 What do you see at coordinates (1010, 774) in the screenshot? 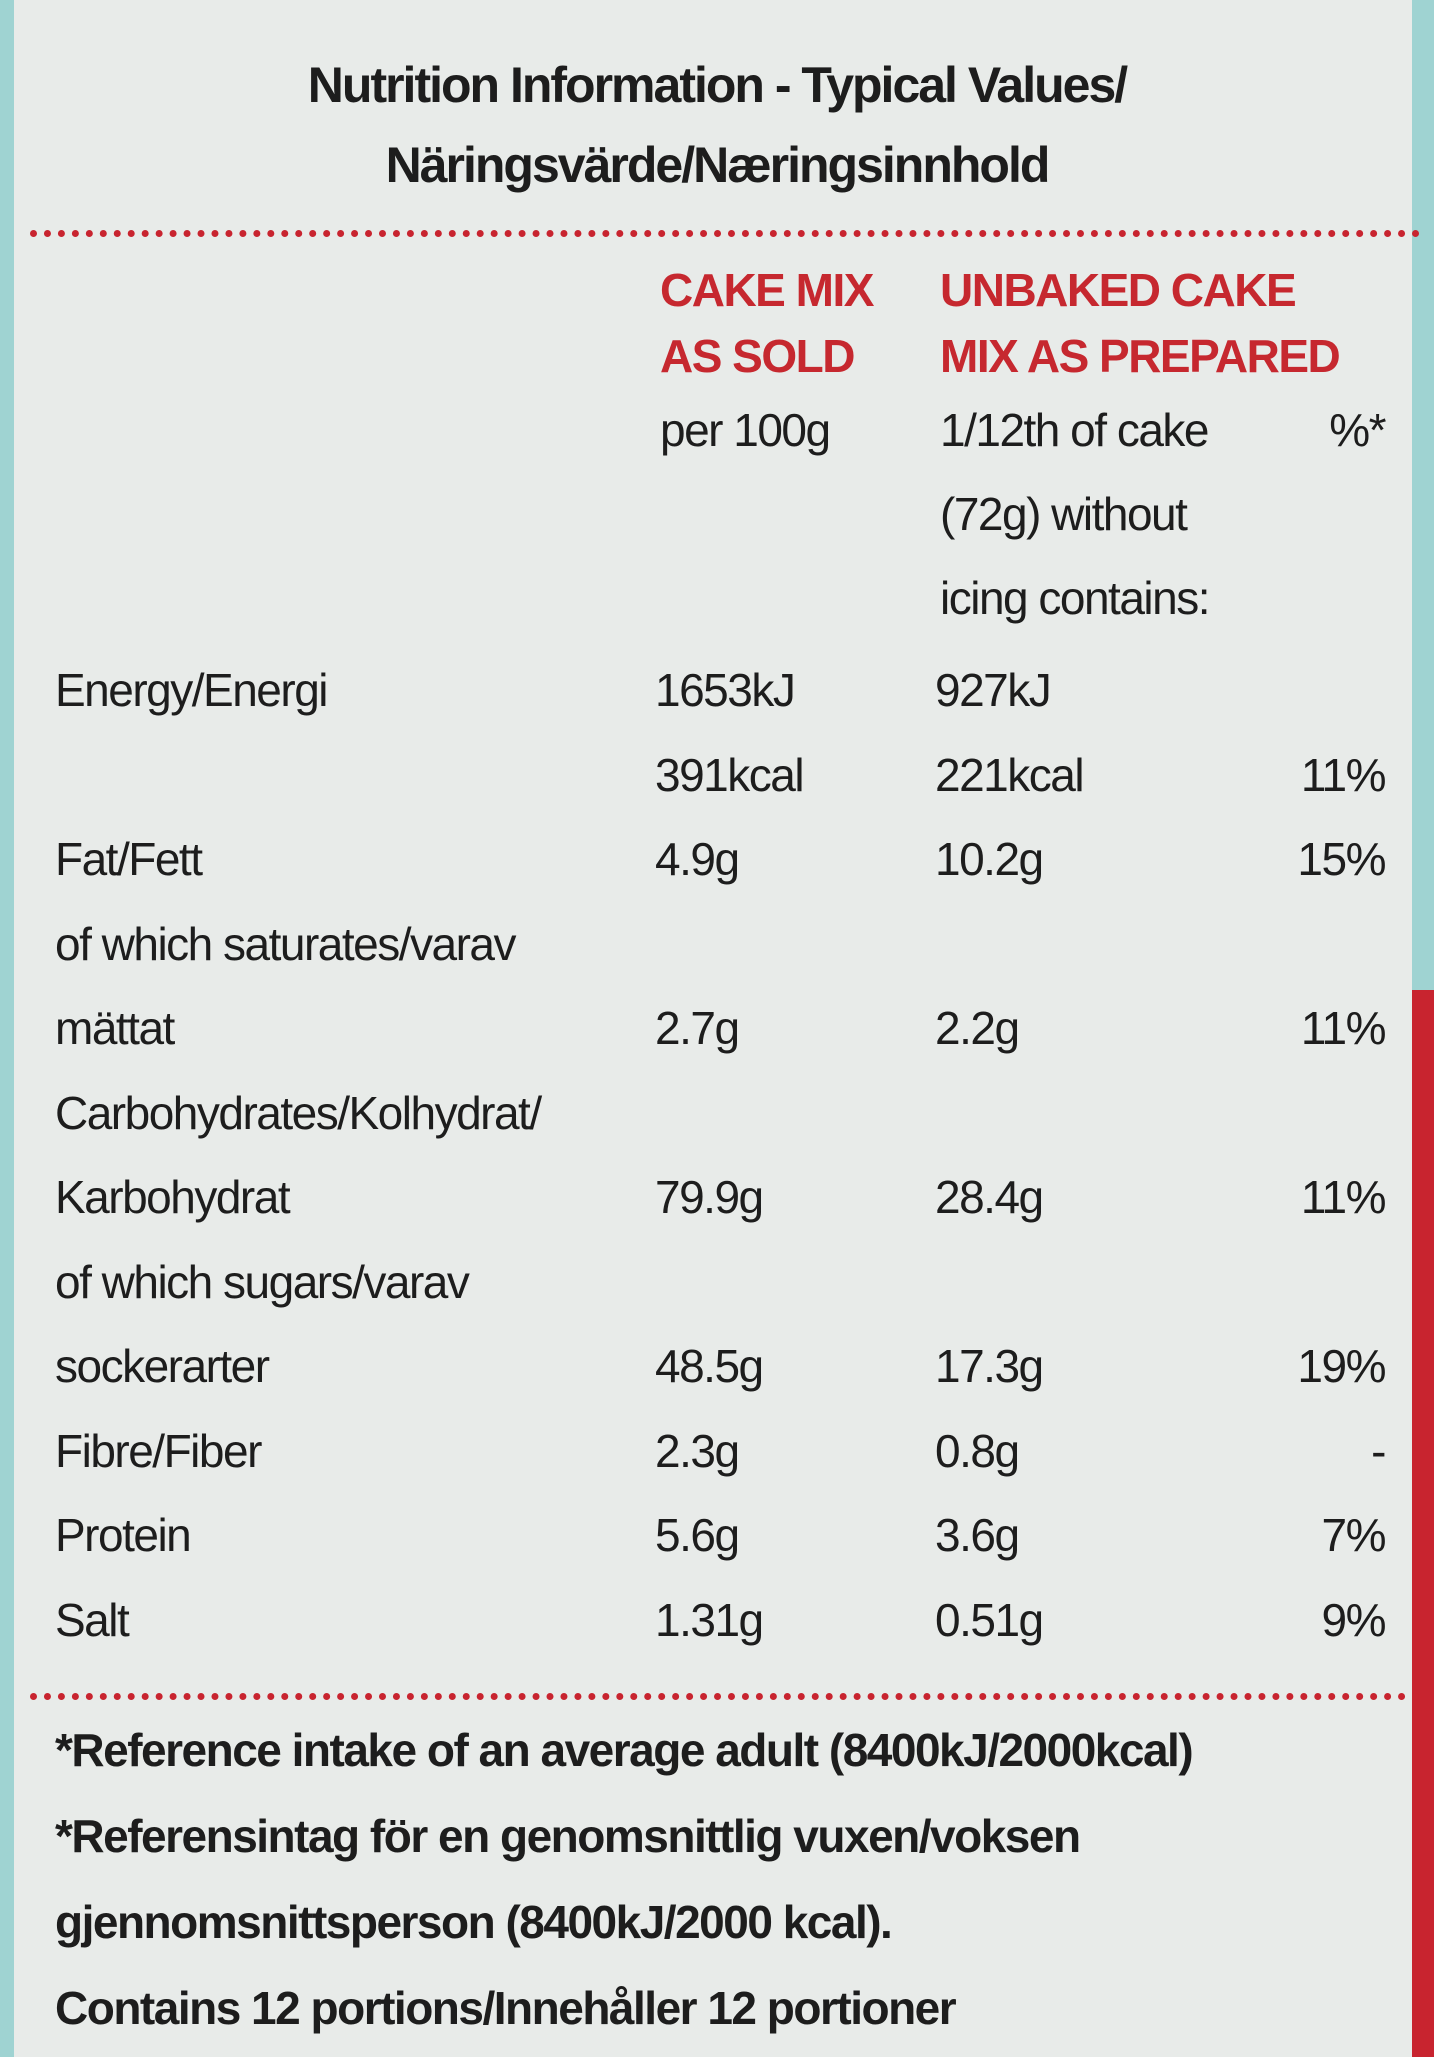
I see `nutrient-value: 221kcal` at bounding box center [1010, 774].